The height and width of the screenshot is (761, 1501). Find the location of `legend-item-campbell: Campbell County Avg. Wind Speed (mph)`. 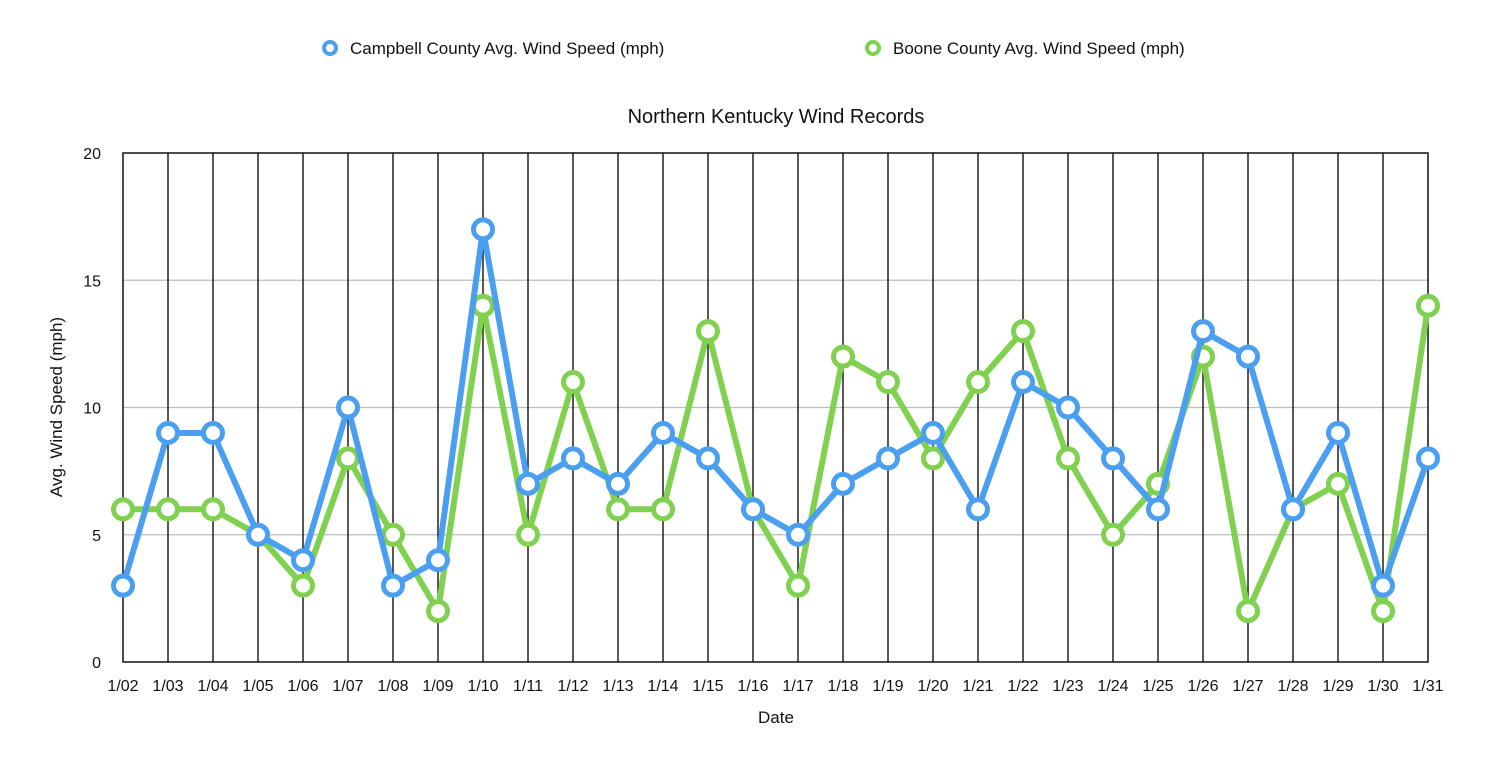

legend-item-campbell: Campbell County Avg. Wind Speed (mph) is located at coordinates (493, 48).